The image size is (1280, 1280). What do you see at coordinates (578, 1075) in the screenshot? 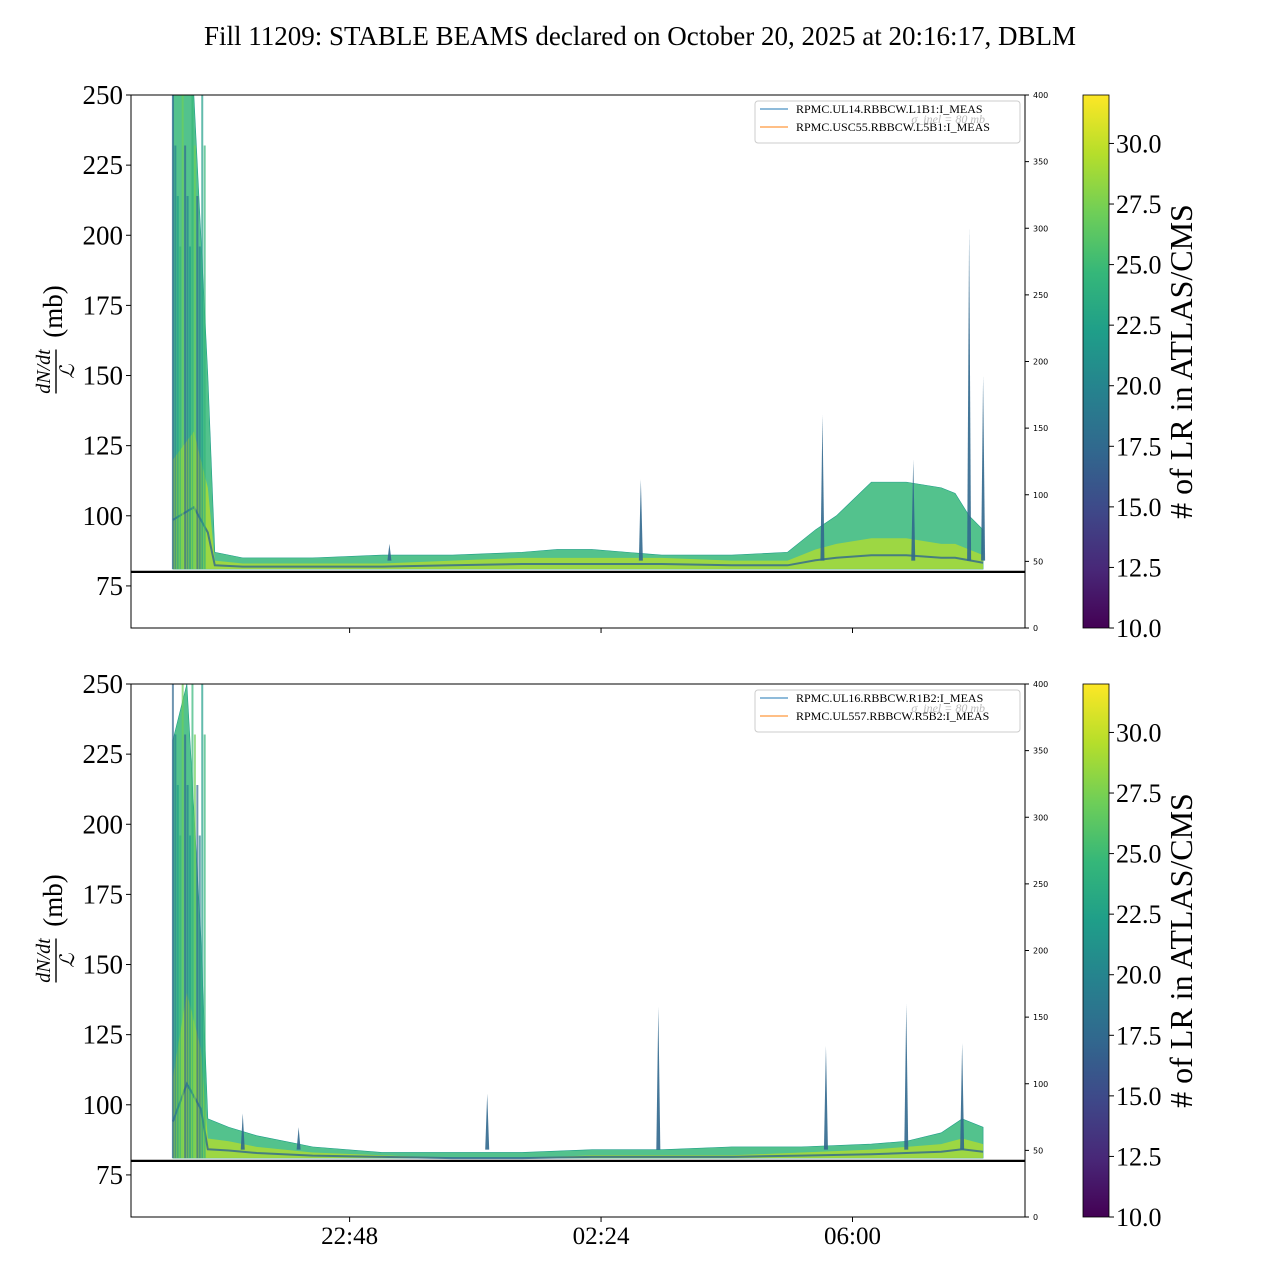
I see `core-band-area` at bounding box center [578, 1075].